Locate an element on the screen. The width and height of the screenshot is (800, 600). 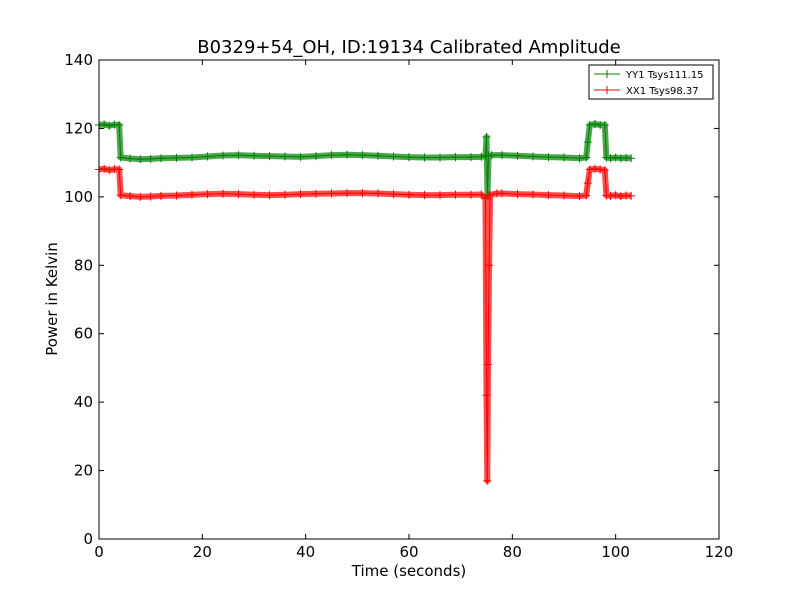
y-tick-label-6: 120 is located at coordinates (78, 128).